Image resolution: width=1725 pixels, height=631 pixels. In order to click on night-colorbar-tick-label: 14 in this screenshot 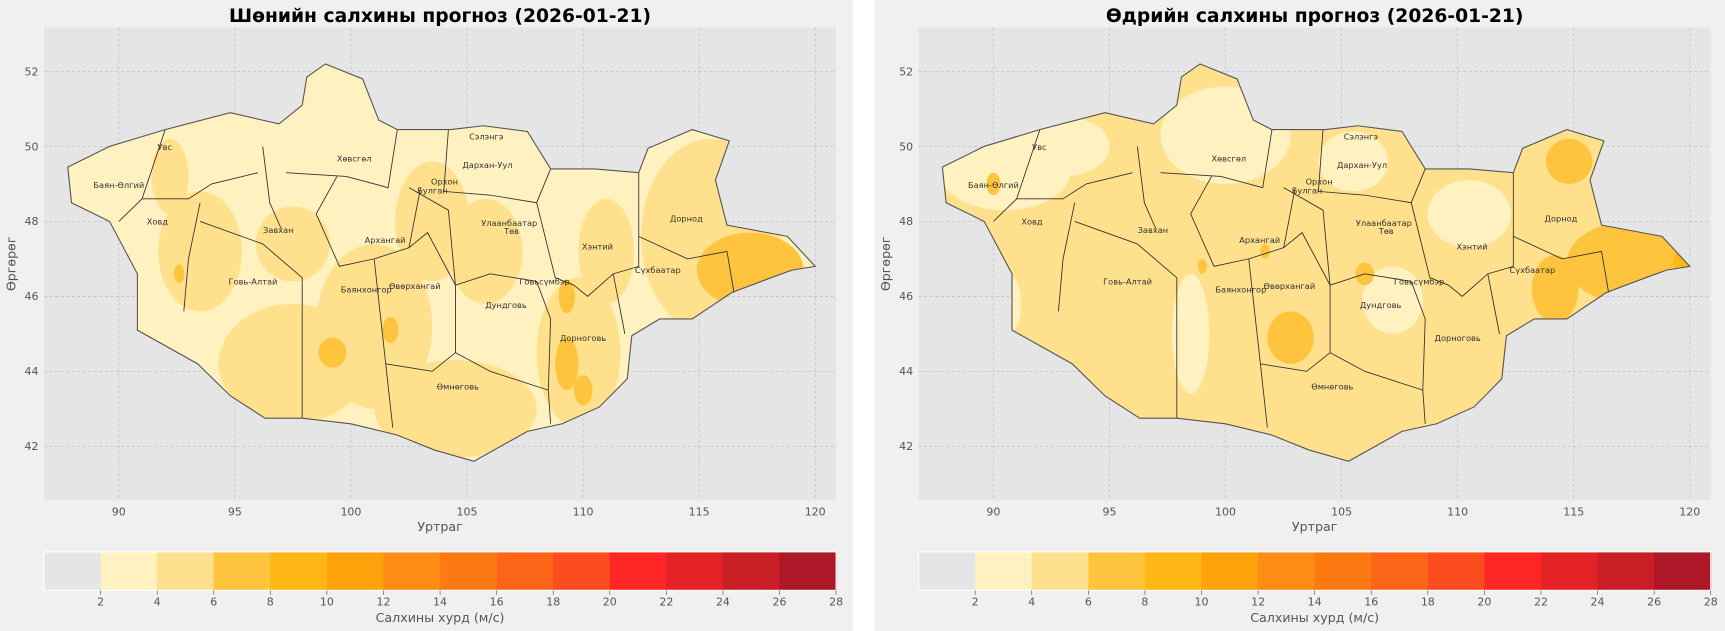, I will do `click(440, 602)`.